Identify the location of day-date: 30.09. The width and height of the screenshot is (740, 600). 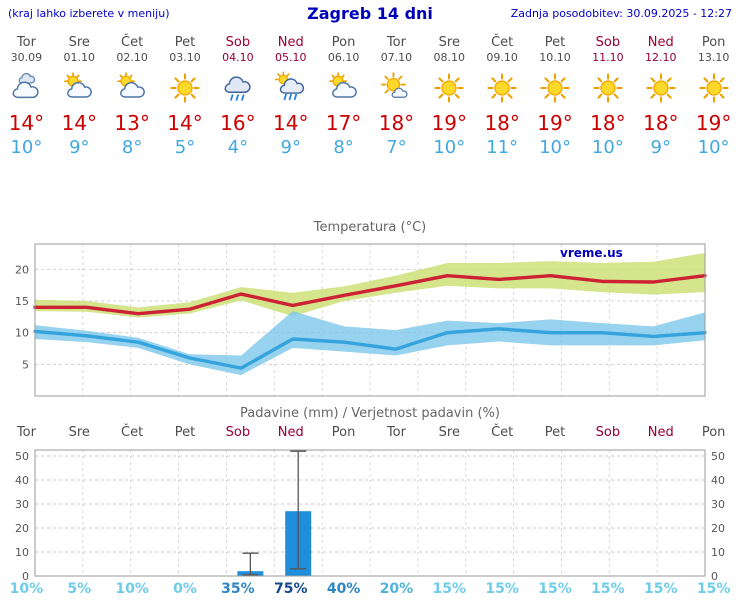
(26, 57).